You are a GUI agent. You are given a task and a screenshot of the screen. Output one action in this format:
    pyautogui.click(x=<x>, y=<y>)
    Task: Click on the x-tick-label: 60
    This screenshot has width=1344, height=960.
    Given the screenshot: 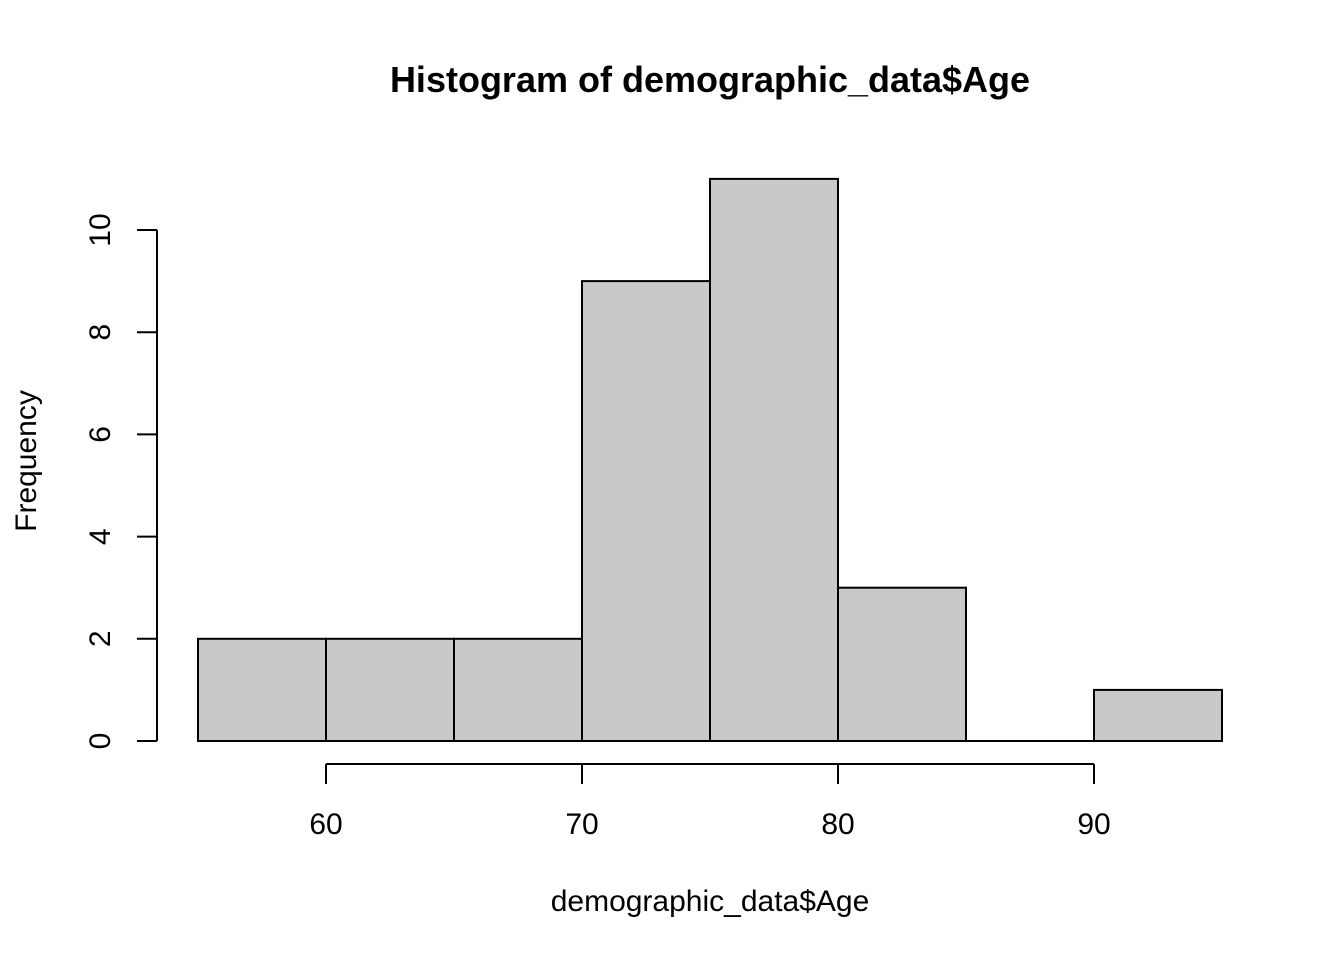 What is the action you would take?
    pyautogui.click(x=325, y=824)
    